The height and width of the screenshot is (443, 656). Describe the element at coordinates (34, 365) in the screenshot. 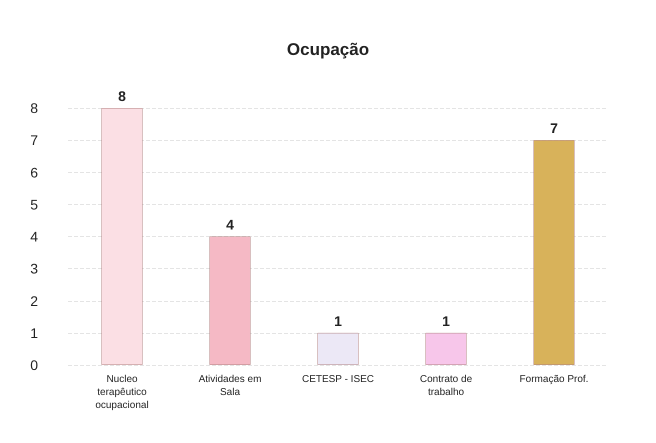

I see `y-tick-label: 0` at that location.